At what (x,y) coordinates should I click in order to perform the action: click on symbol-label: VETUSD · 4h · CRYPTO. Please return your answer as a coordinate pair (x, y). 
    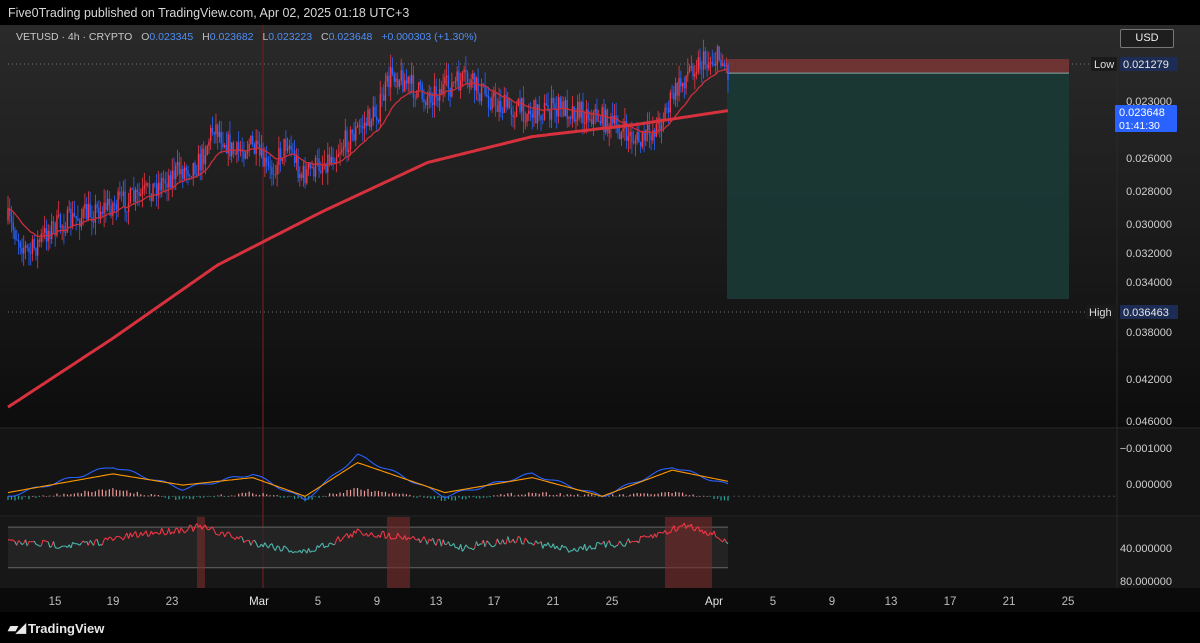
    Looking at the image, I should click on (74, 37).